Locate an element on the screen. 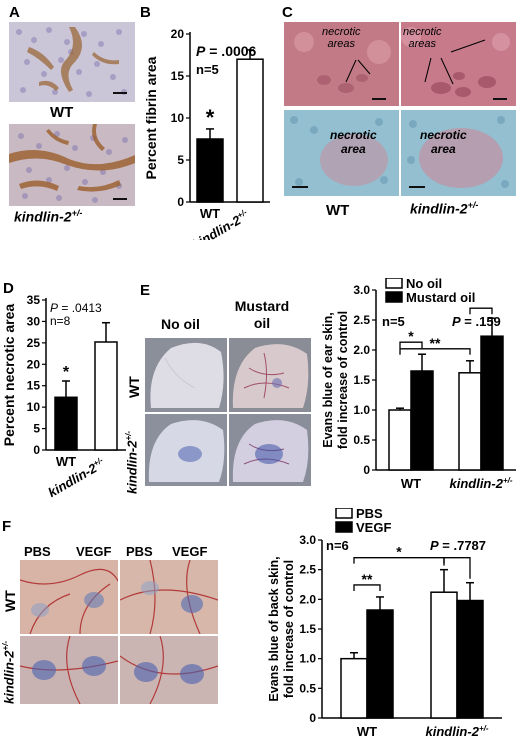 Image resolution: width=520 pixels, height=743 pixels. bracket-wt-label: ** is located at coordinates (367, 579).